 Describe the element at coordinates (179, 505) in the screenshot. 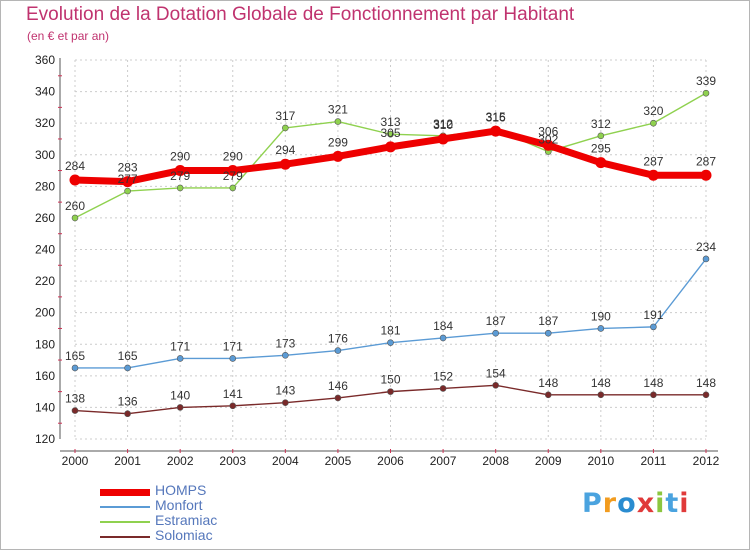

I see `legend-label: Monfort` at that location.